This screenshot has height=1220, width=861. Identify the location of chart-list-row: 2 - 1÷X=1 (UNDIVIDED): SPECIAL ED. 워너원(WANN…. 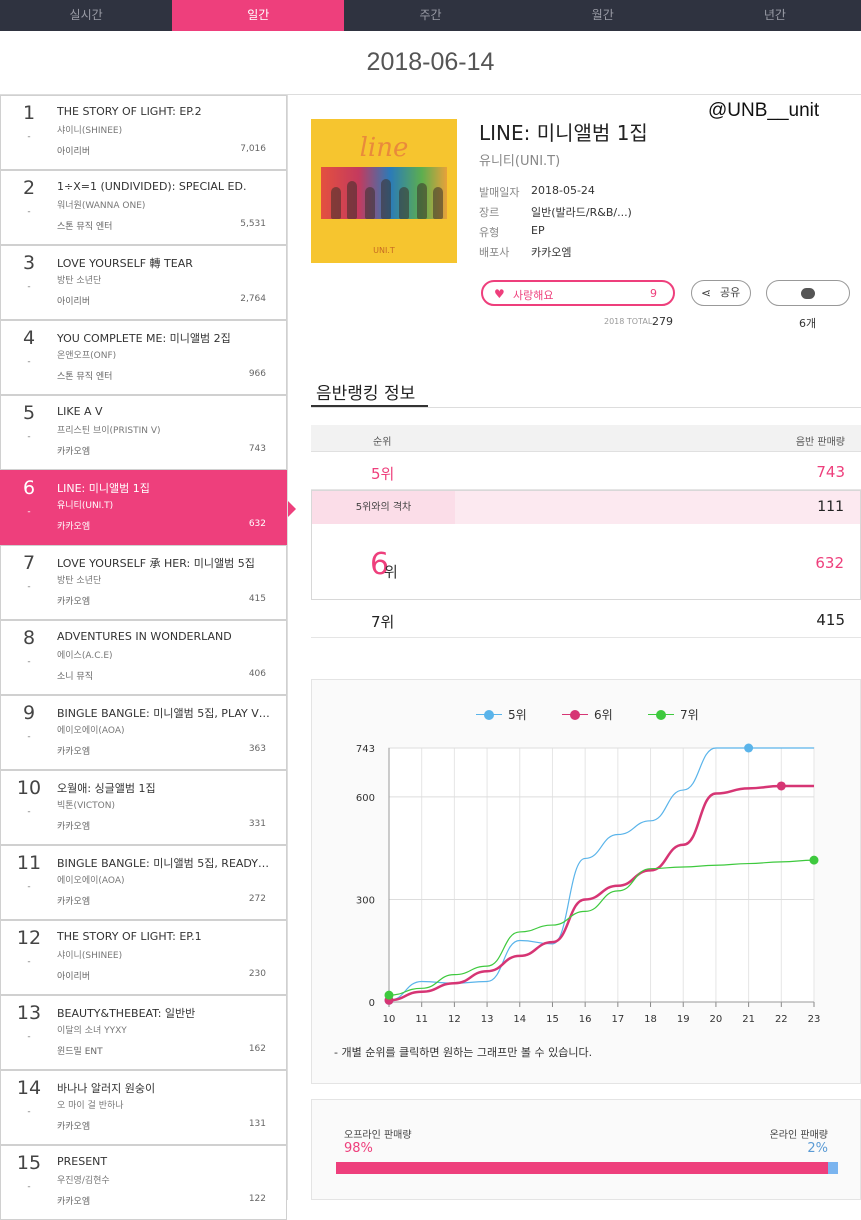
(143, 207).